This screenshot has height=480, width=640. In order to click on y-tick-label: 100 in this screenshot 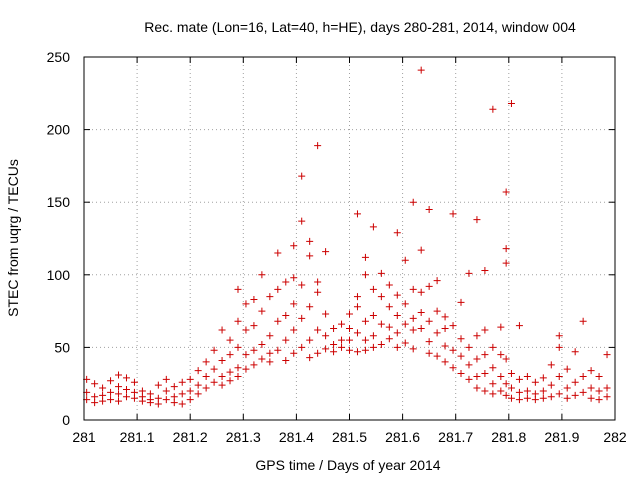, I will do `click(59, 275)`.